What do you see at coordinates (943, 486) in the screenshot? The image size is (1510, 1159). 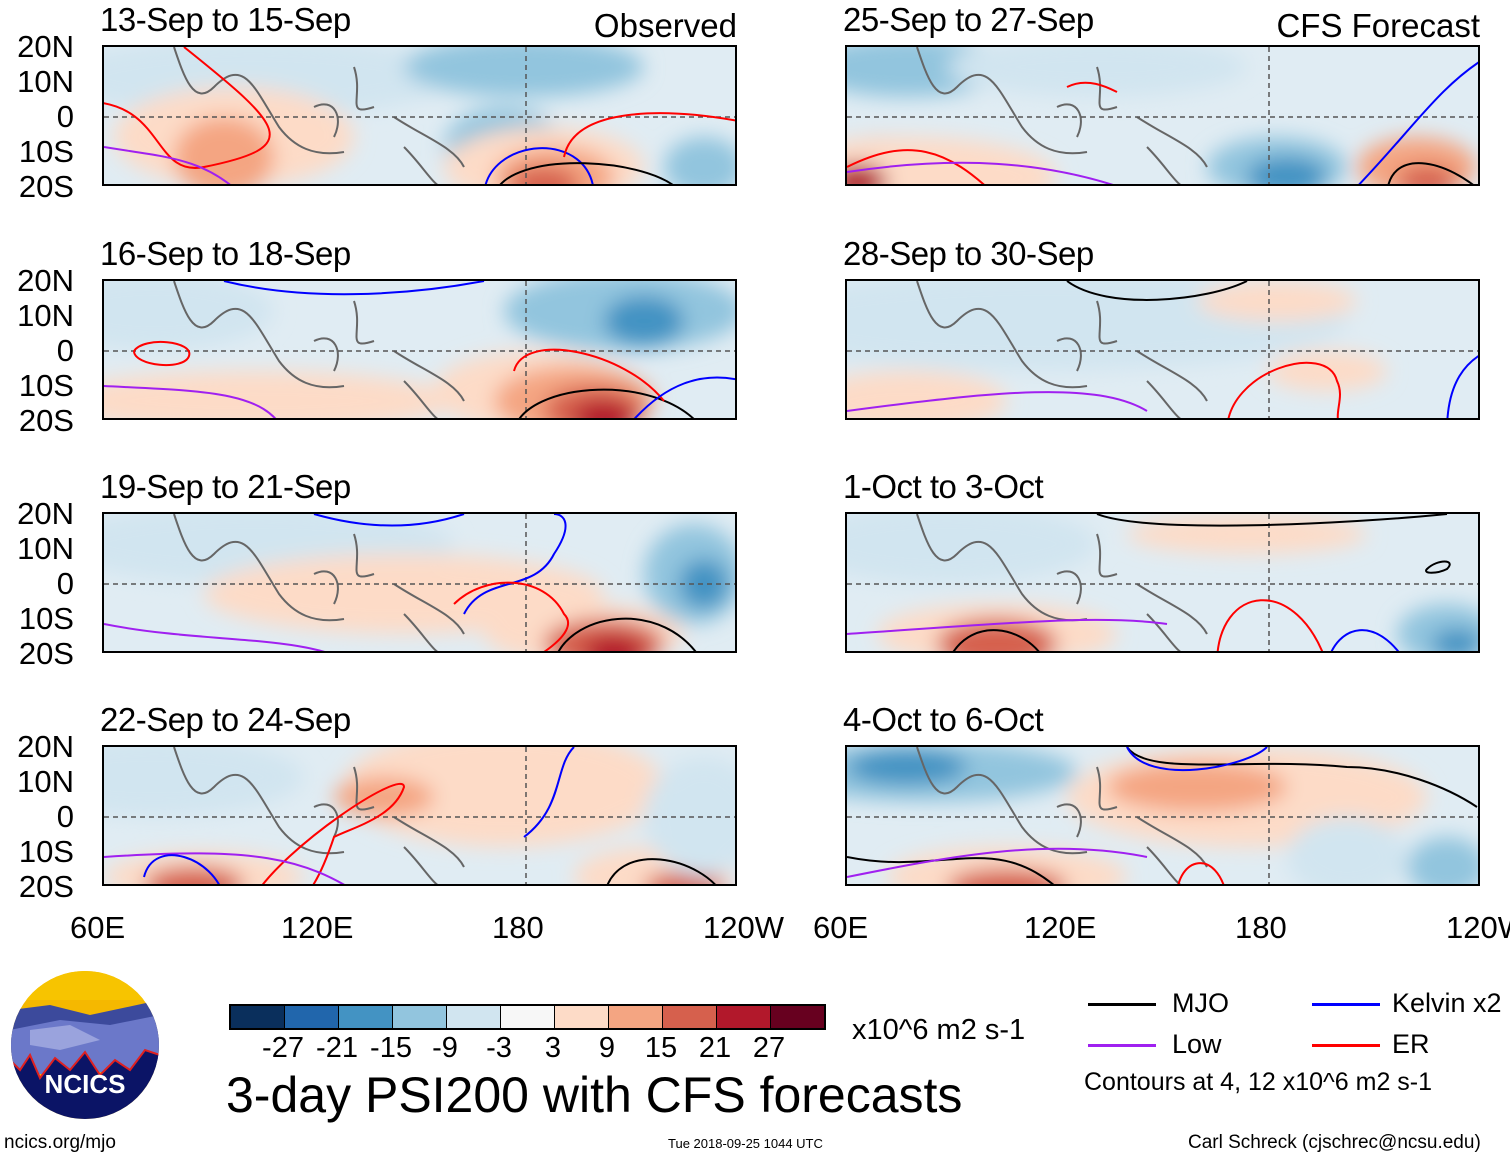 I see `panel-title: 1-Oct to 3-Oct` at bounding box center [943, 486].